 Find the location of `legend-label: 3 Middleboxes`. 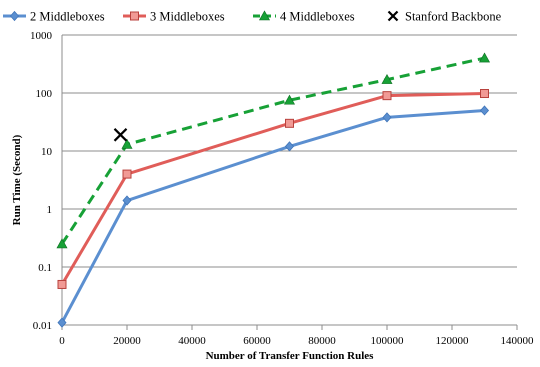

legend-label: 3 Middleboxes is located at coordinates (187, 17).